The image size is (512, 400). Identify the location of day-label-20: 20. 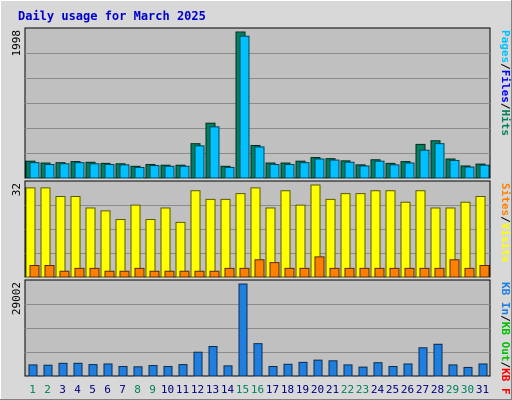
(317, 389).